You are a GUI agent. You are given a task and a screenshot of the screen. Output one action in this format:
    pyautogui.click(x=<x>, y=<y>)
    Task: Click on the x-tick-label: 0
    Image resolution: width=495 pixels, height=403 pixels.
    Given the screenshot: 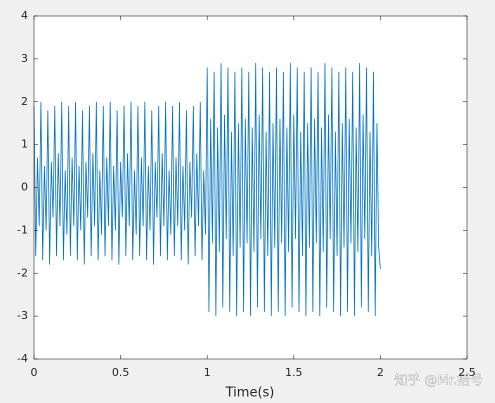 What is the action you would take?
    pyautogui.click(x=34, y=372)
    